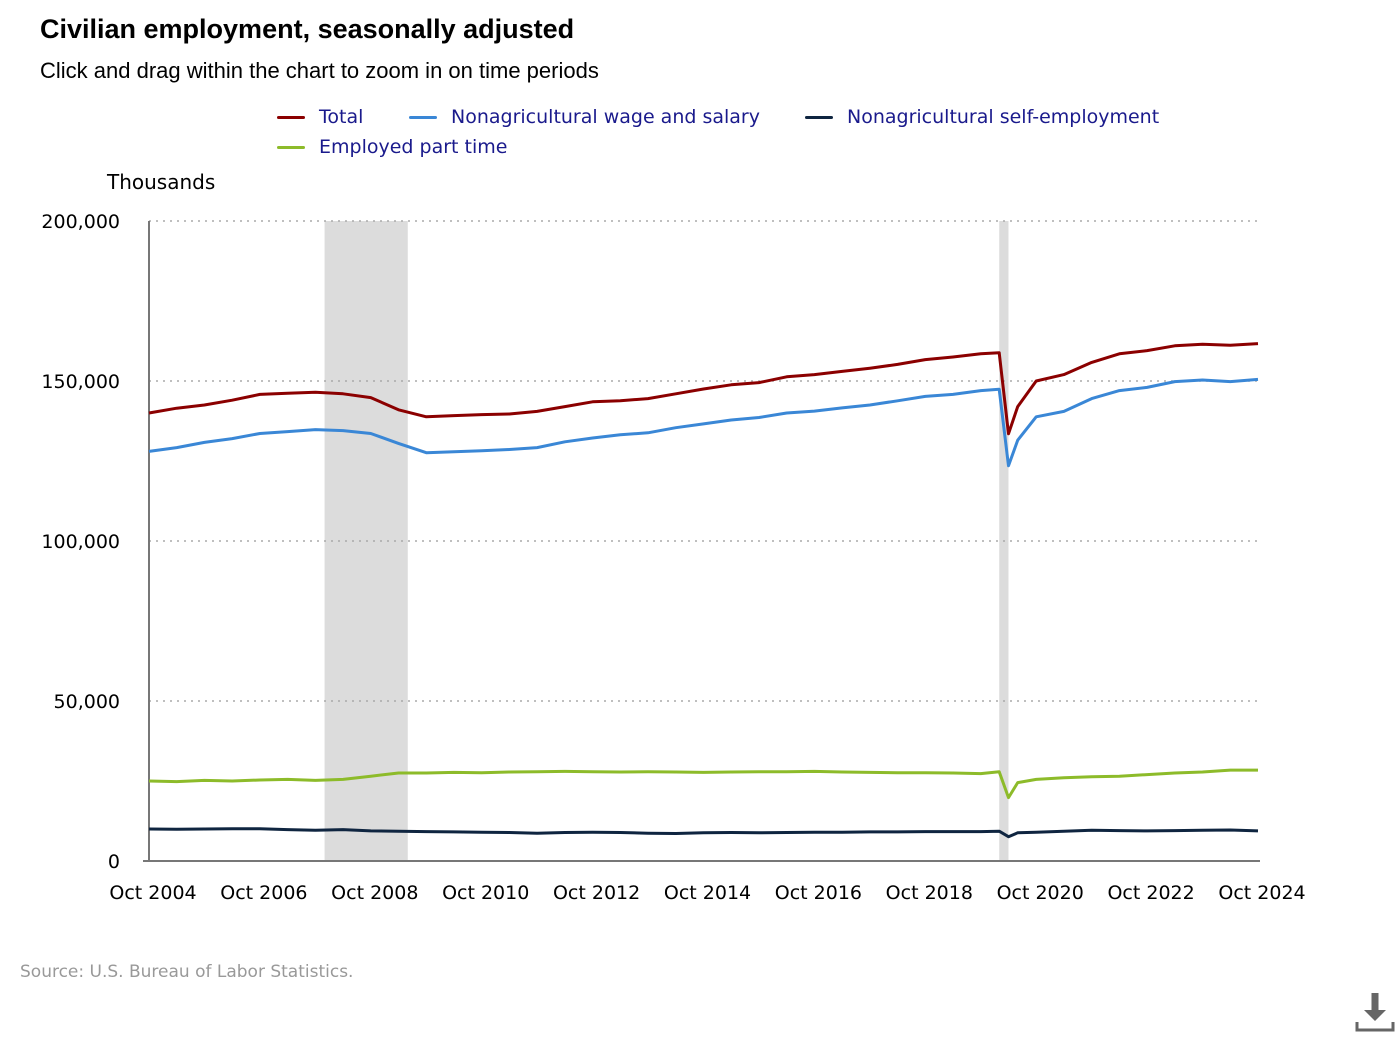  What do you see at coordinates (291, 117) in the screenshot?
I see `legend-swatch-total` at bounding box center [291, 117].